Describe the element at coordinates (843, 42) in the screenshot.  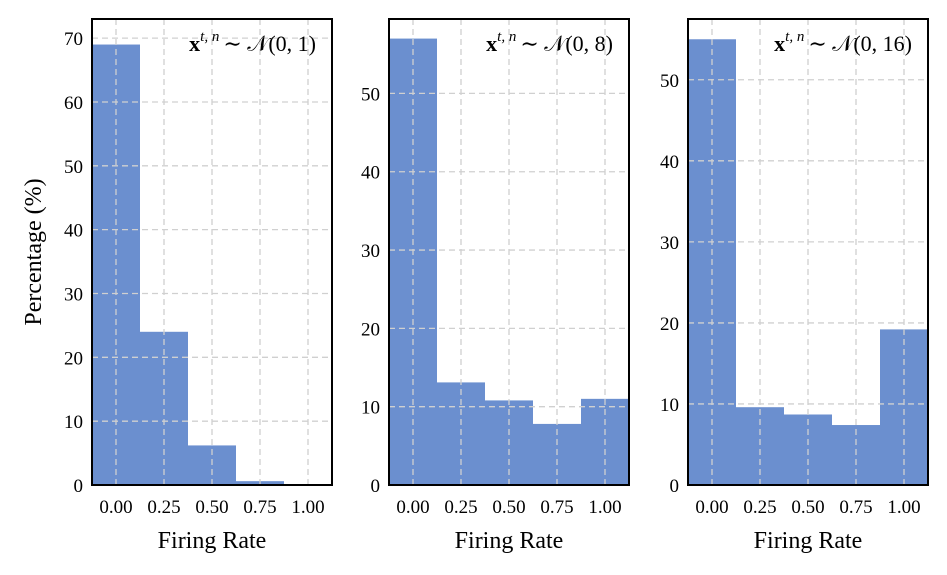
I see `panel-title: xt, n ∼ 𝒩(0, 16)` at that location.